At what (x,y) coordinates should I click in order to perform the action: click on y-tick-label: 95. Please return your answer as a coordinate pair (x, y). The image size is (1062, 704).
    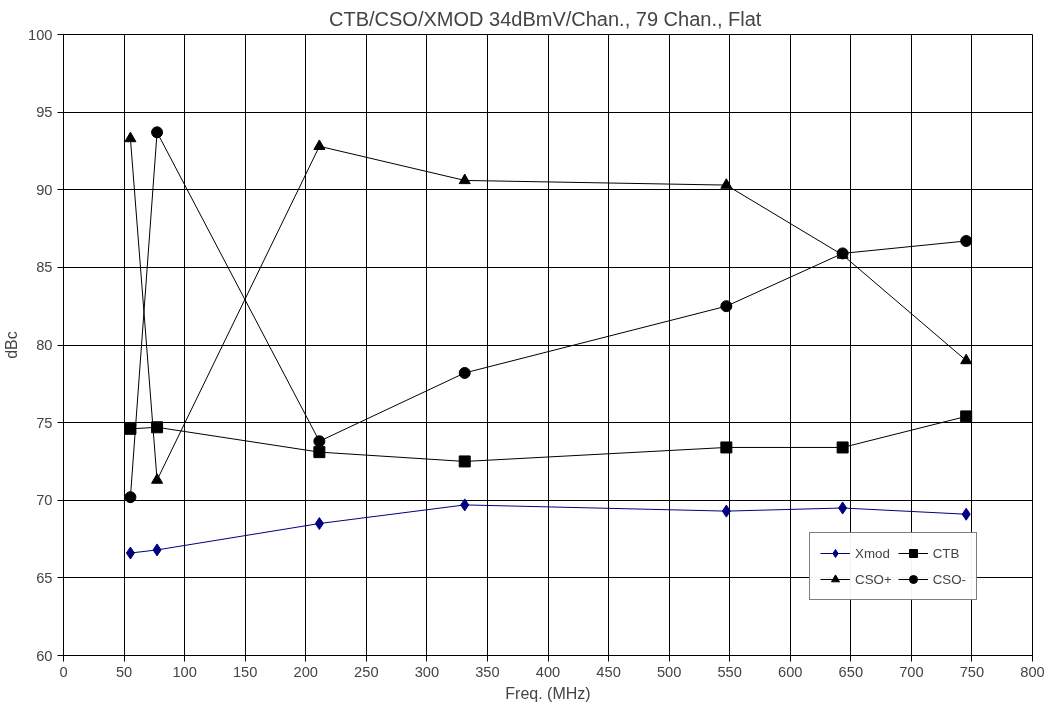
    Looking at the image, I should click on (44, 112).